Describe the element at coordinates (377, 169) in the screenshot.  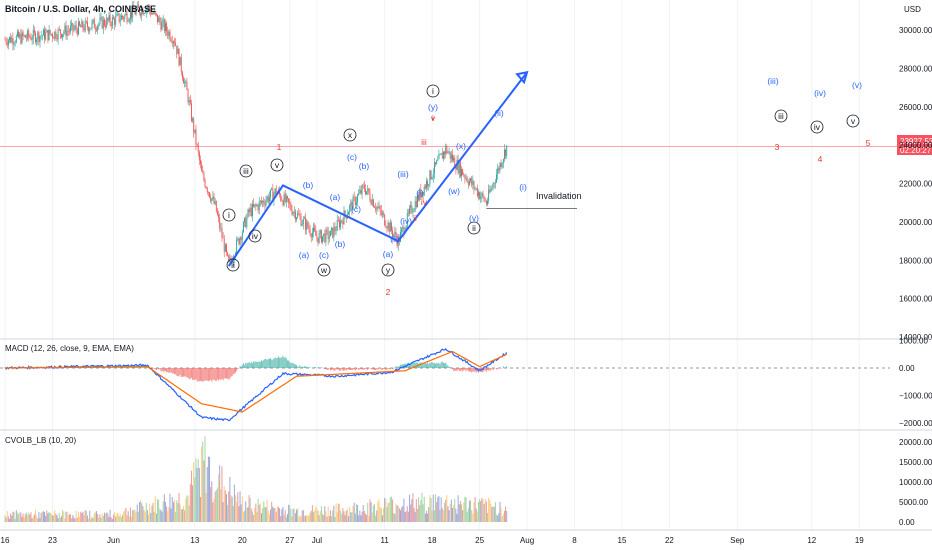
I see `wave-projection-line` at that location.